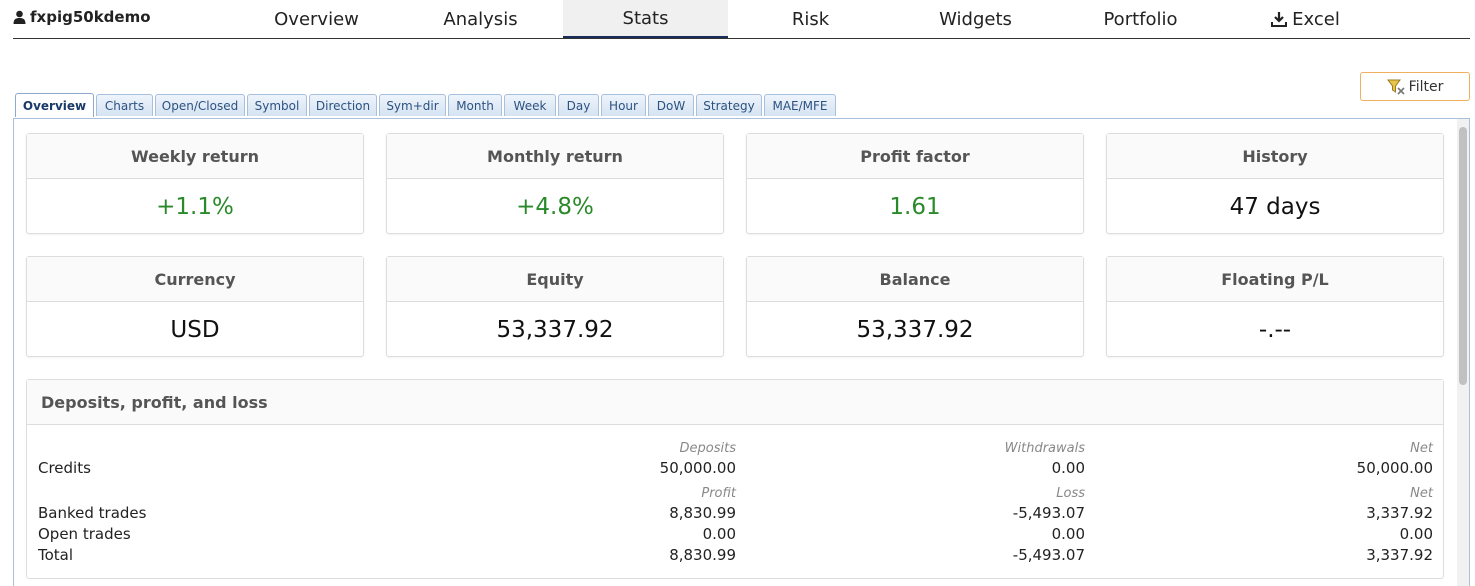 The width and height of the screenshot is (1475, 586). I want to click on row-label-banked-trades: Banked trades, so click(92, 513).